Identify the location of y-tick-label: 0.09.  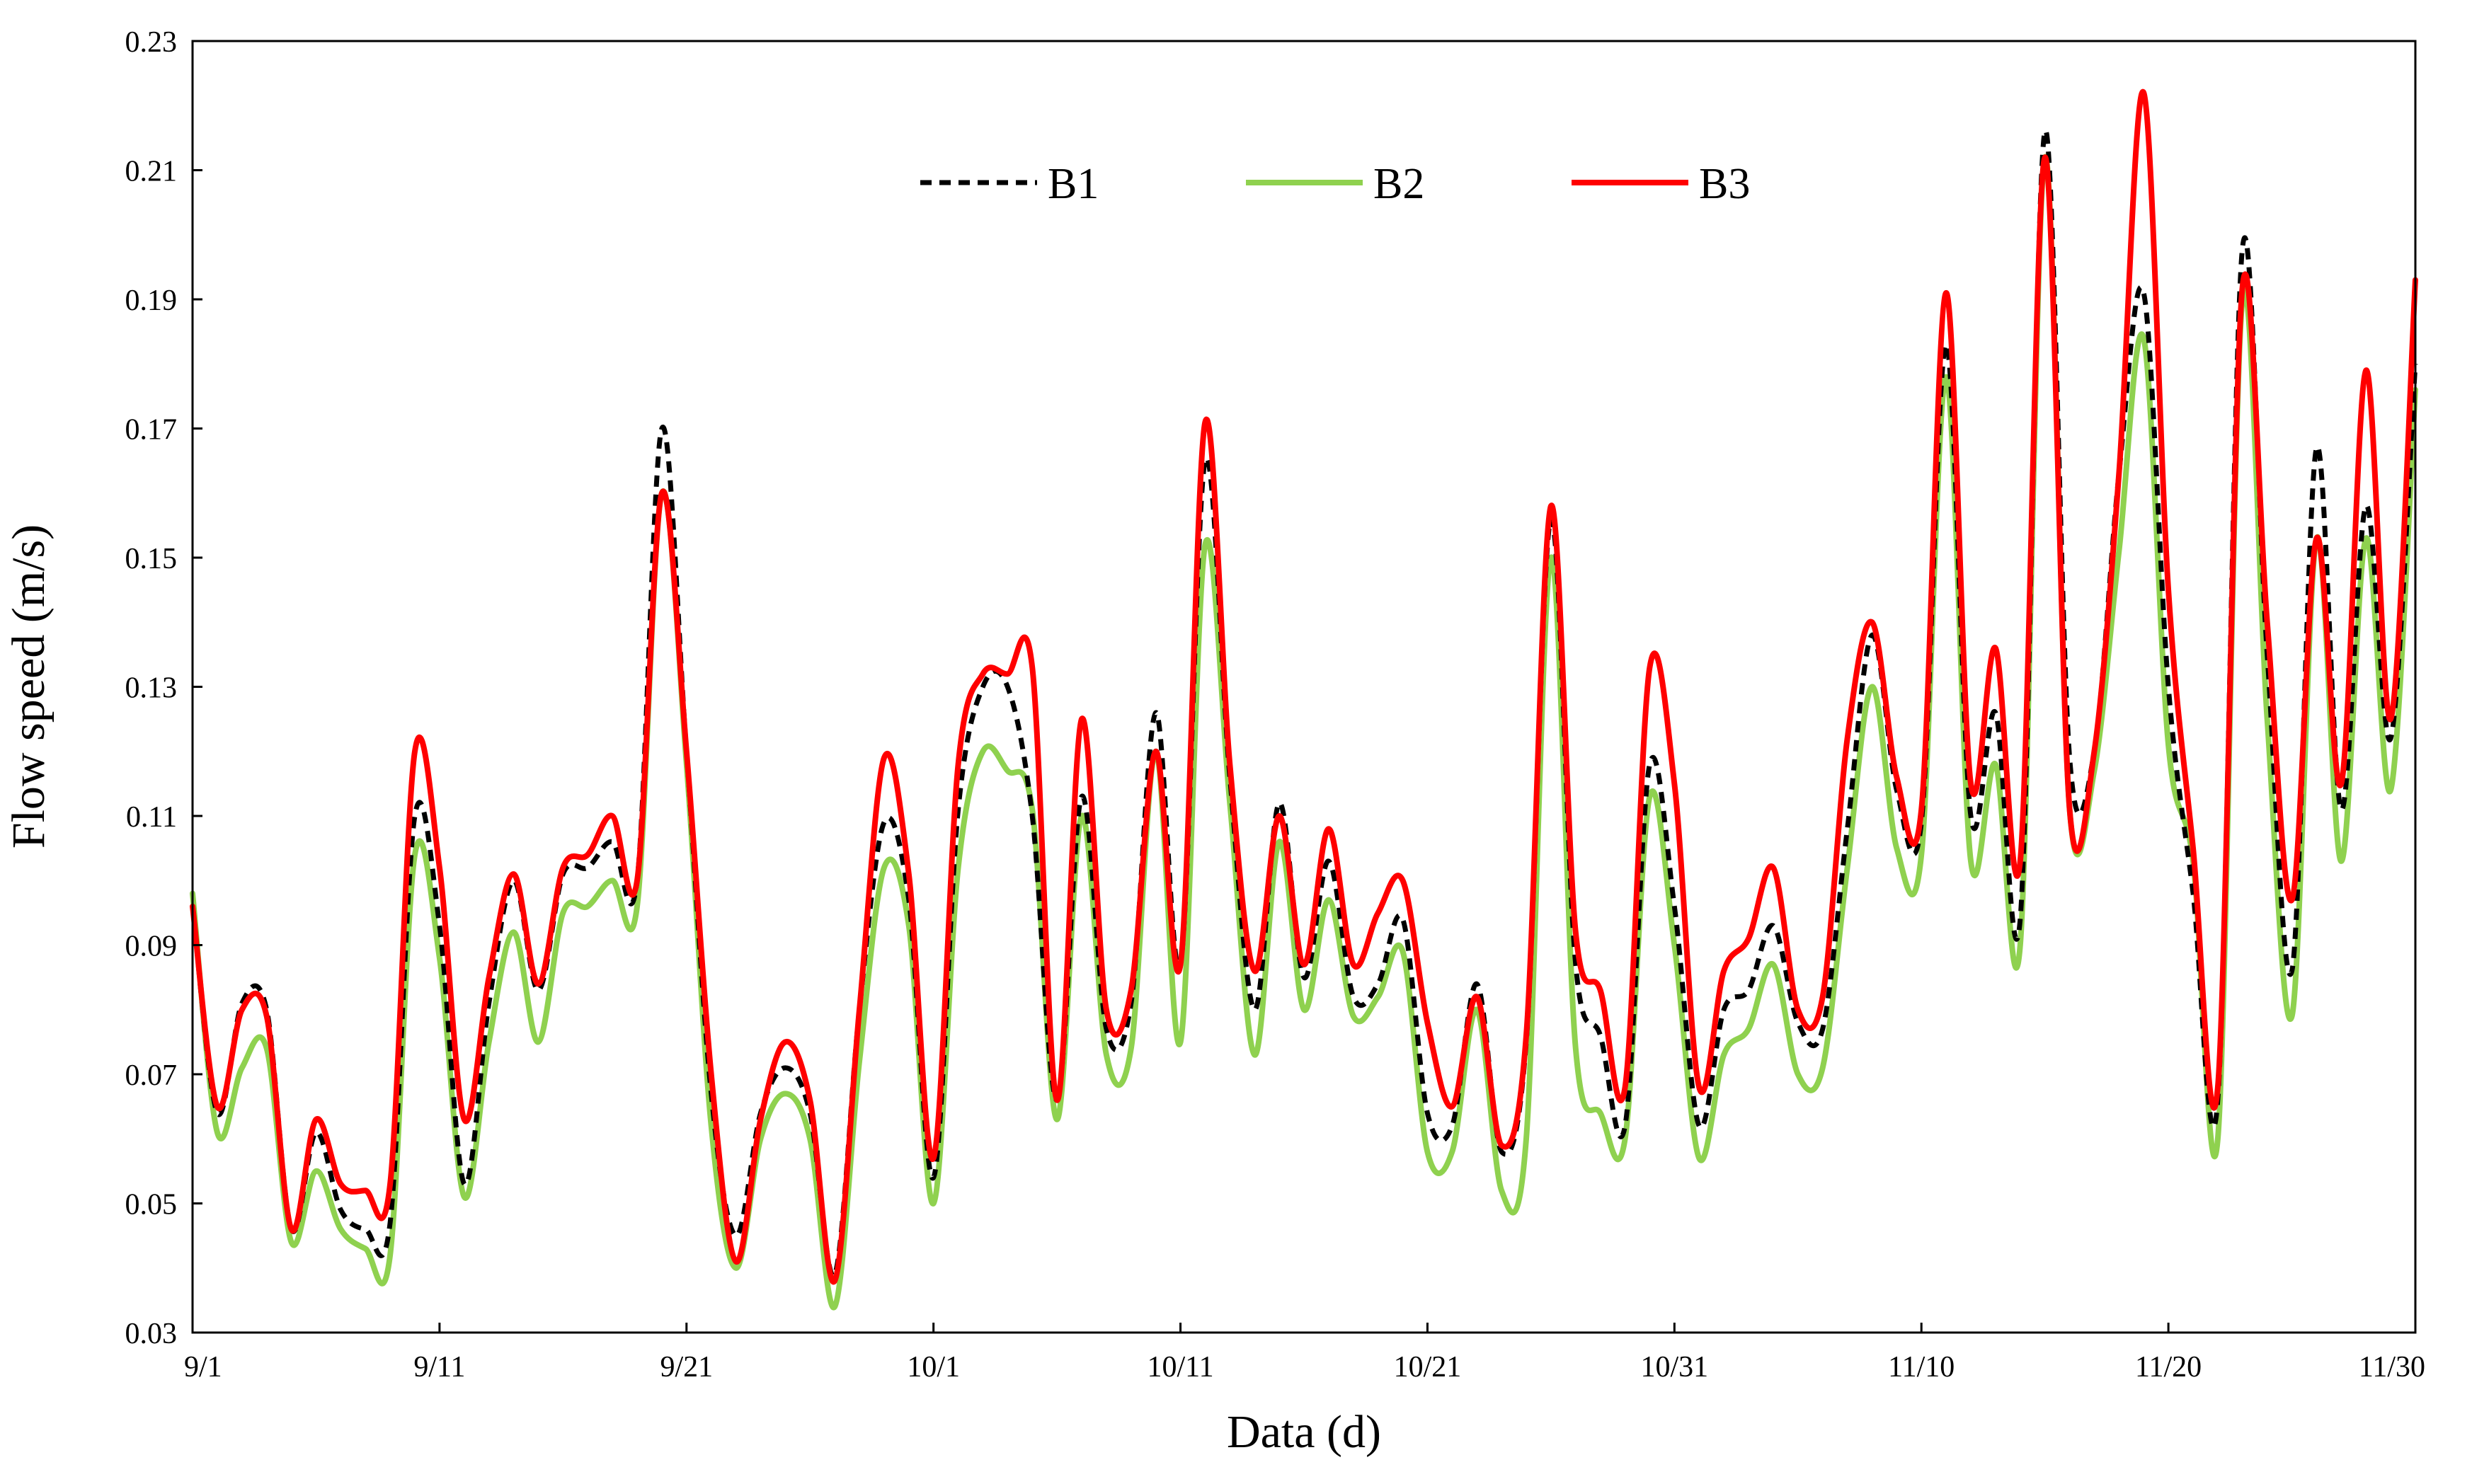
(152, 947).